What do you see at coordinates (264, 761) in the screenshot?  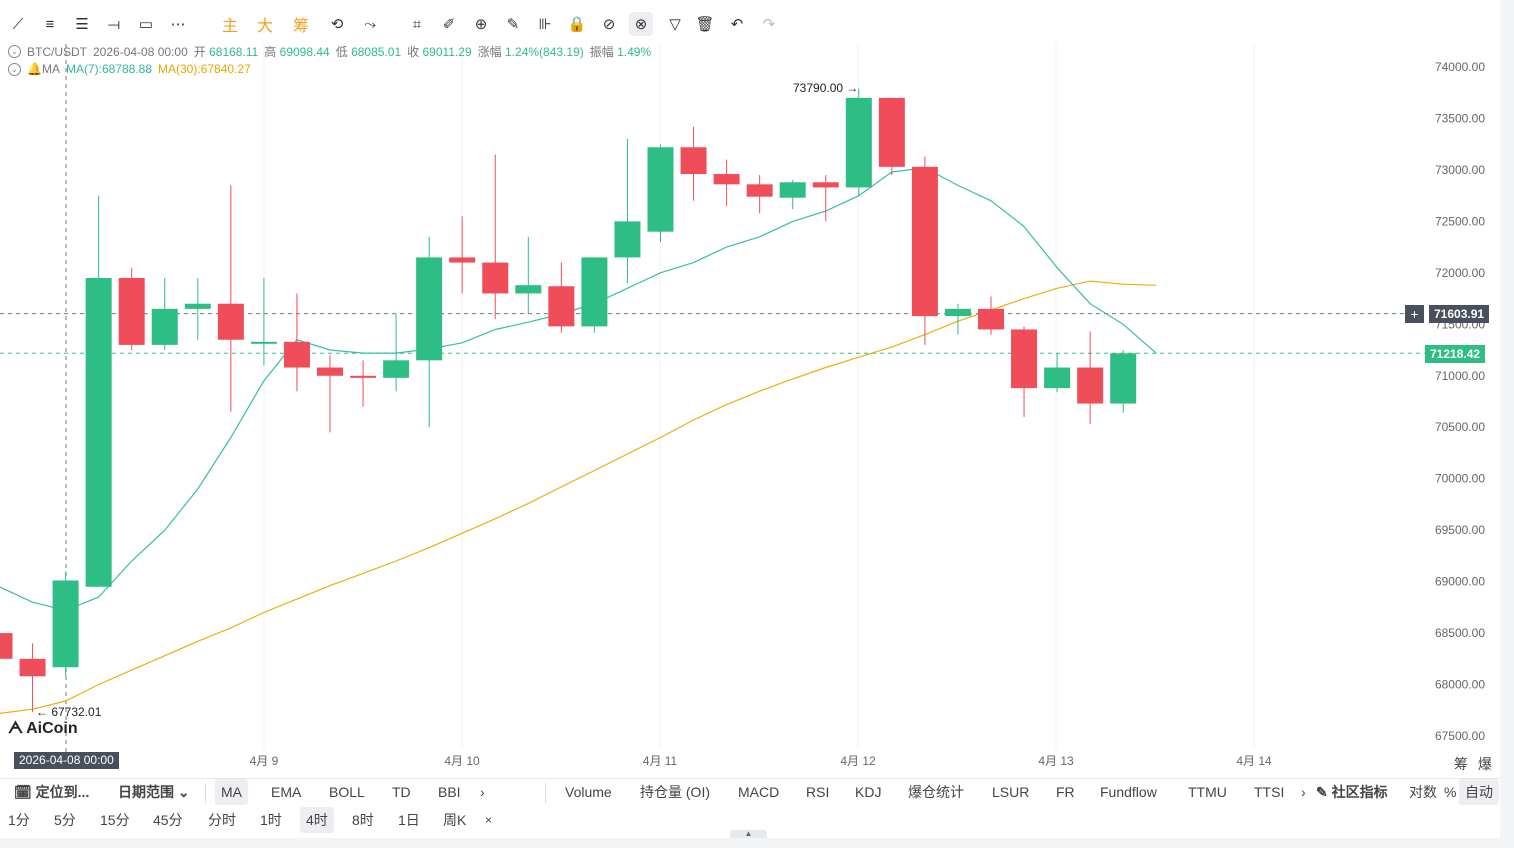 I see `x-tick-label: 4月 9` at bounding box center [264, 761].